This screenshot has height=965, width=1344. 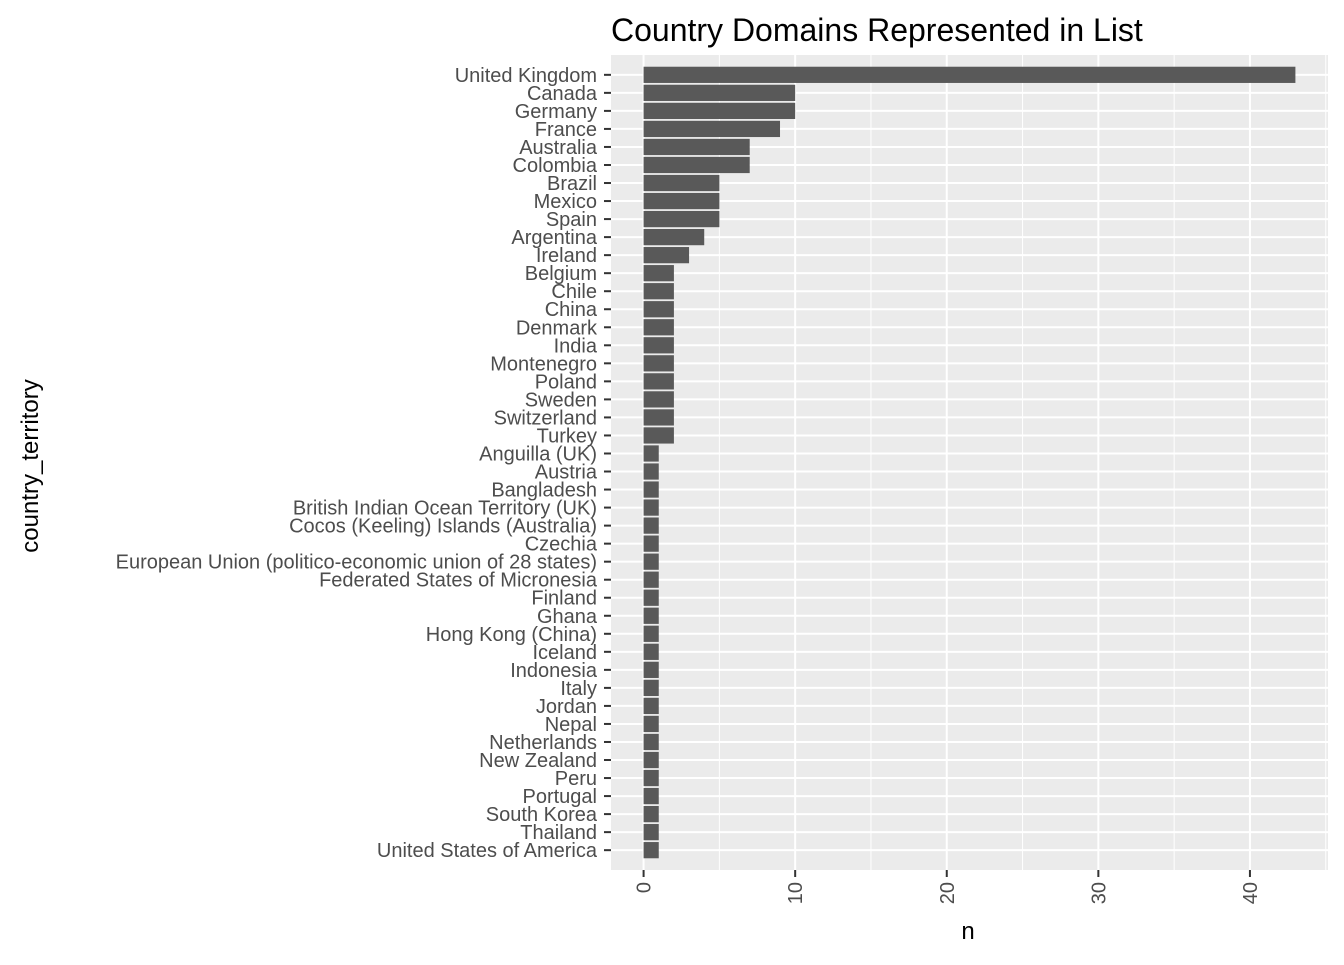 I want to click on y-tick-label: Turkey, so click(x=567, y=436).